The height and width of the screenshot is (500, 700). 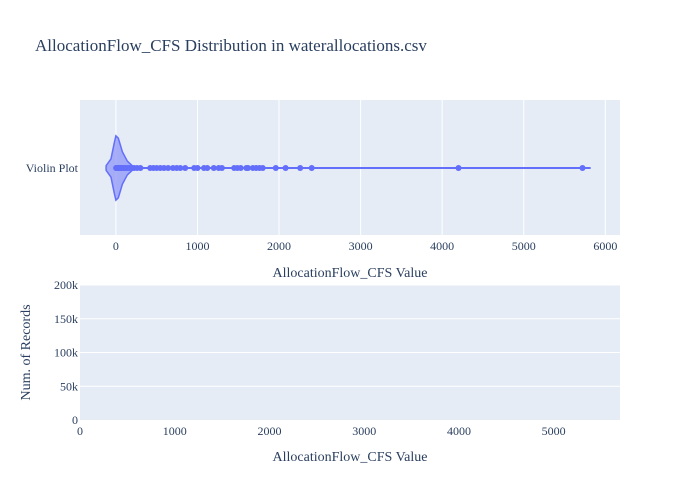 I want to click on histogram-x-tick-label: 1000, so click(x=175, y=431).